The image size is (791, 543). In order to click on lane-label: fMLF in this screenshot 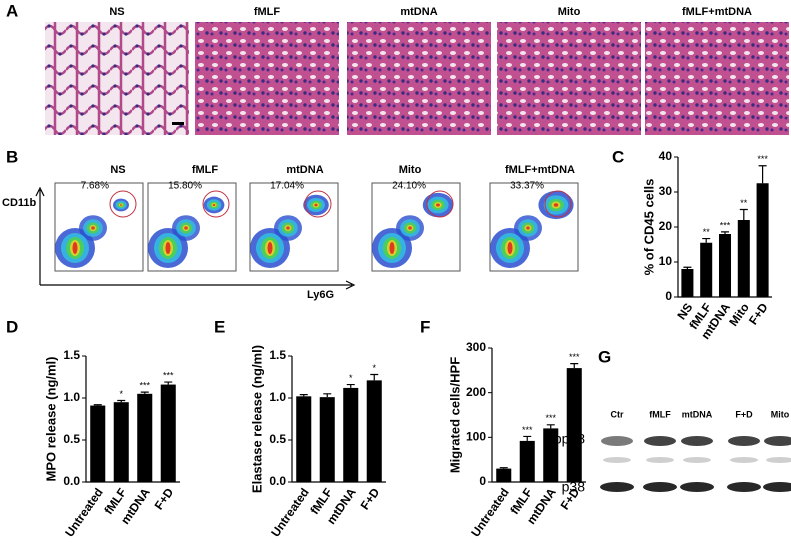, I will do `click(660, 414)`.